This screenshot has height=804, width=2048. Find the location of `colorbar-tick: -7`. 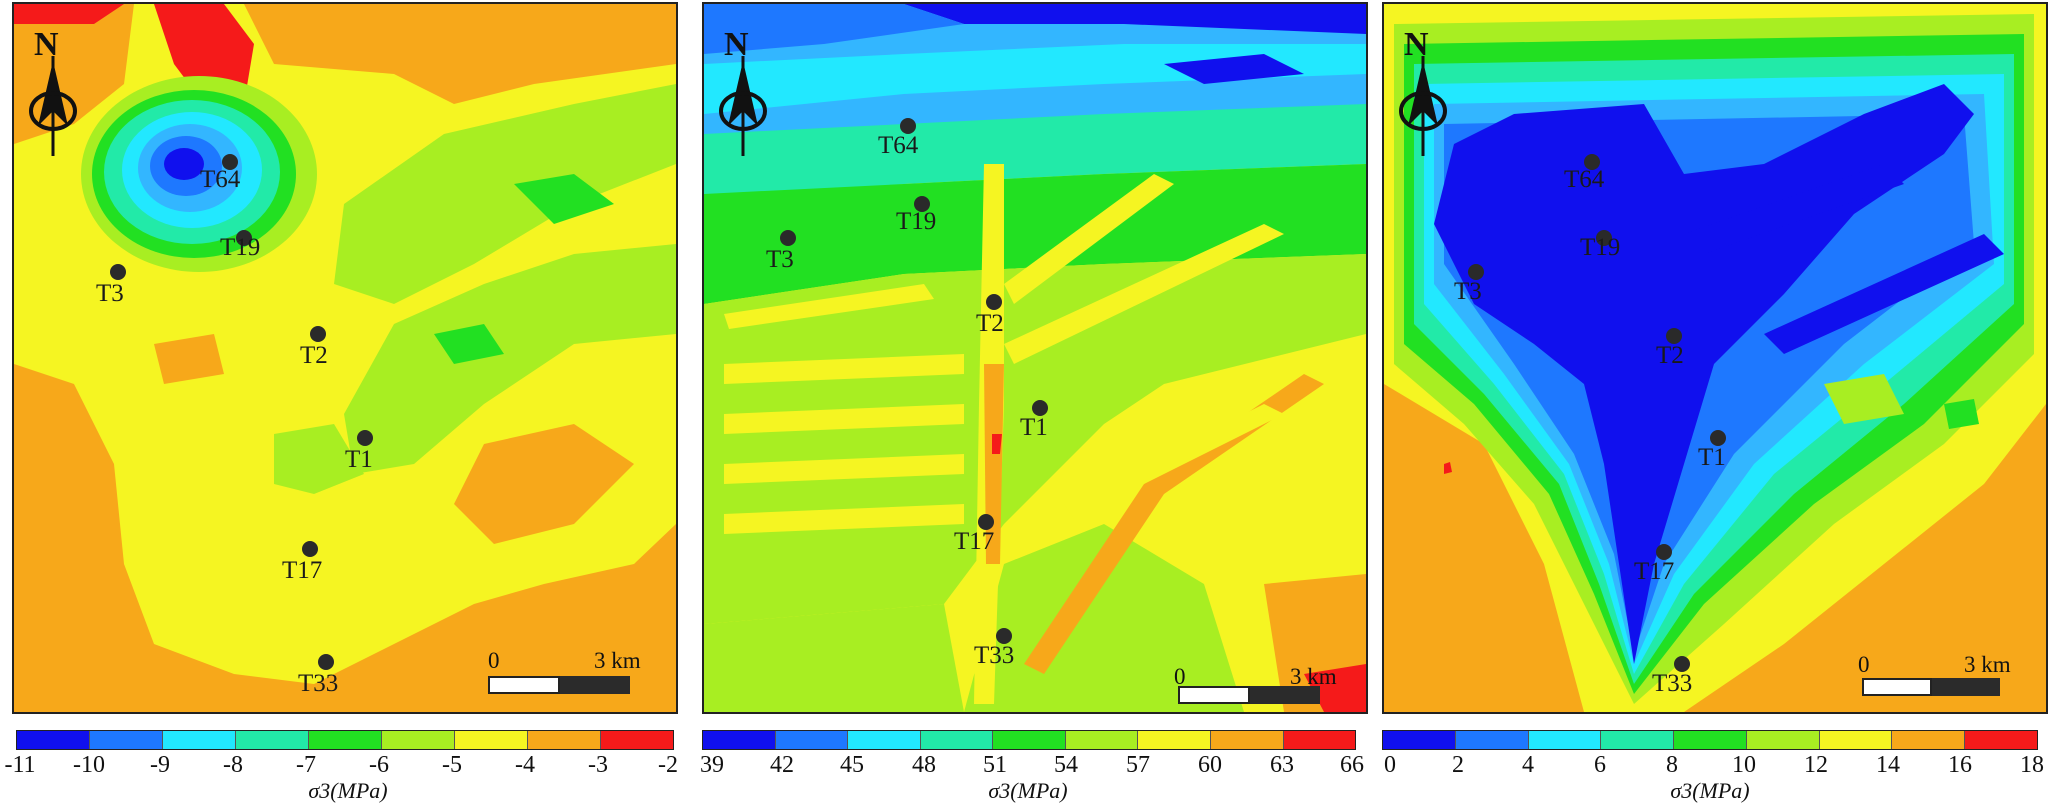

colorbar-tick: -7 is located at coordinates (306, 765).